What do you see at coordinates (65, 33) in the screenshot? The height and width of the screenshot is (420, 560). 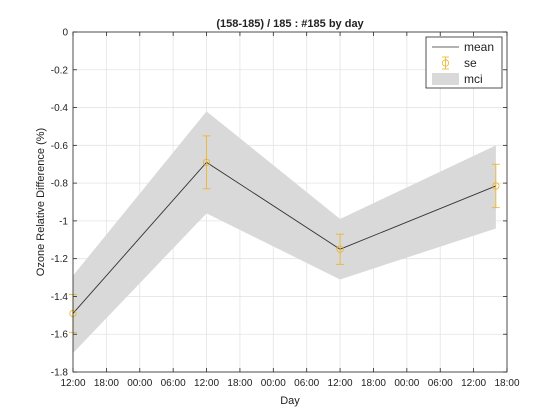 I see `y-tick-label: 0` at bounding box center [65, 33].